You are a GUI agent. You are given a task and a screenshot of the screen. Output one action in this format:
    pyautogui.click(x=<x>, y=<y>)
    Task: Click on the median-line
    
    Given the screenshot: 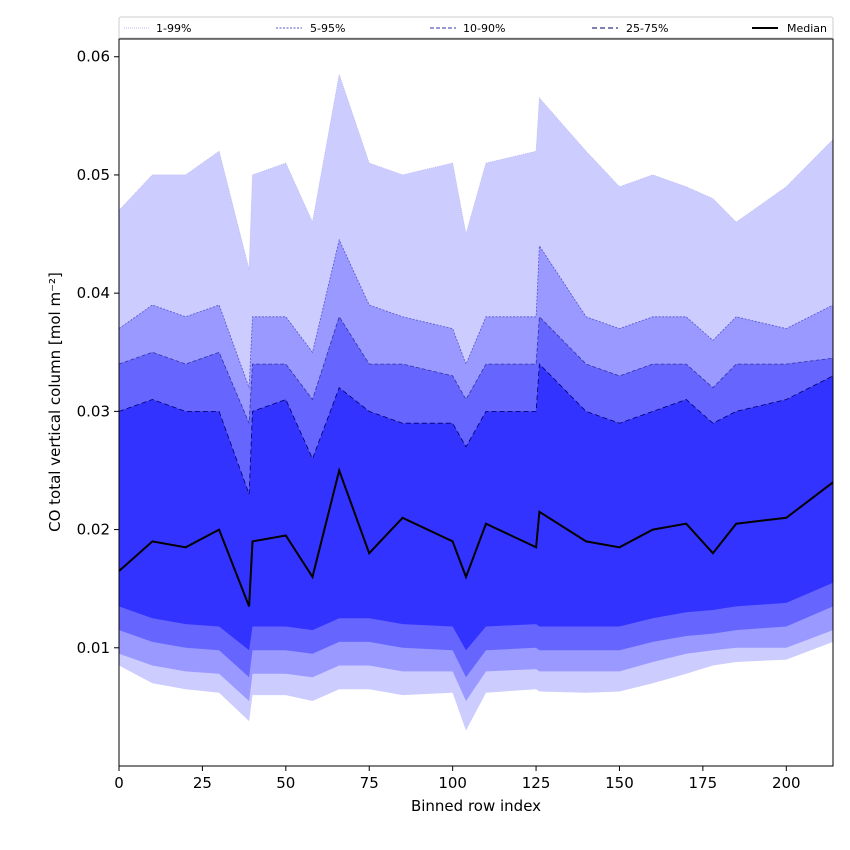 What is the action you would take?
    pyautogui.click(x=476, y=537)
    